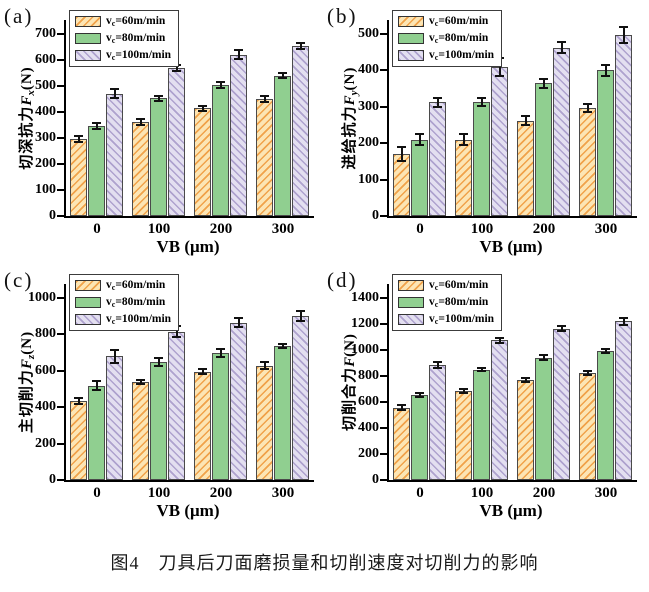  What do you see at coordinates (606, 493) in the screenshot?
I see `x-tick-label: 300` at bounding box center [606, 493].